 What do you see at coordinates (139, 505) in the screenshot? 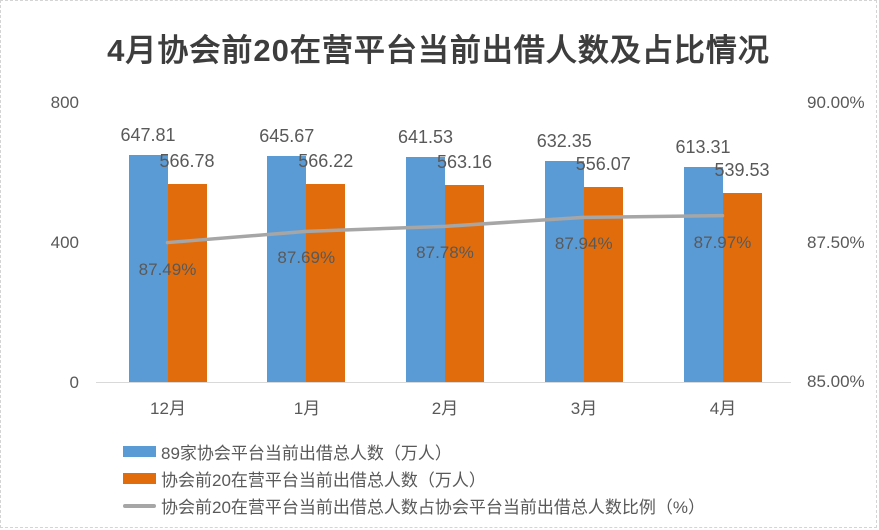
I see `line-series-swatch-icon` at bounding box center [139, 505].